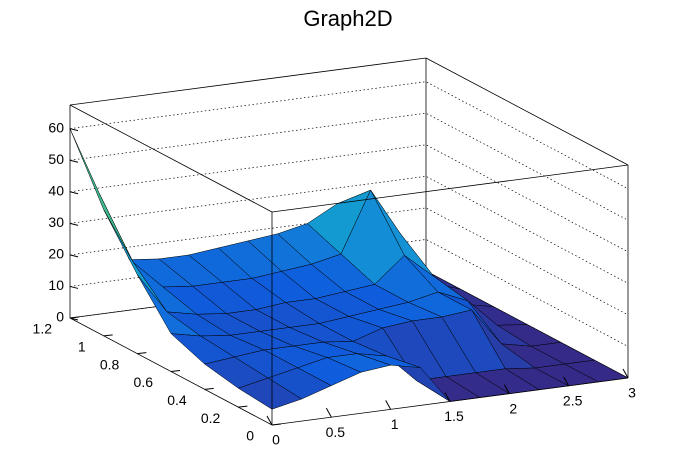  I want to click on y-tick-label: 0.4, so click(177, 400).